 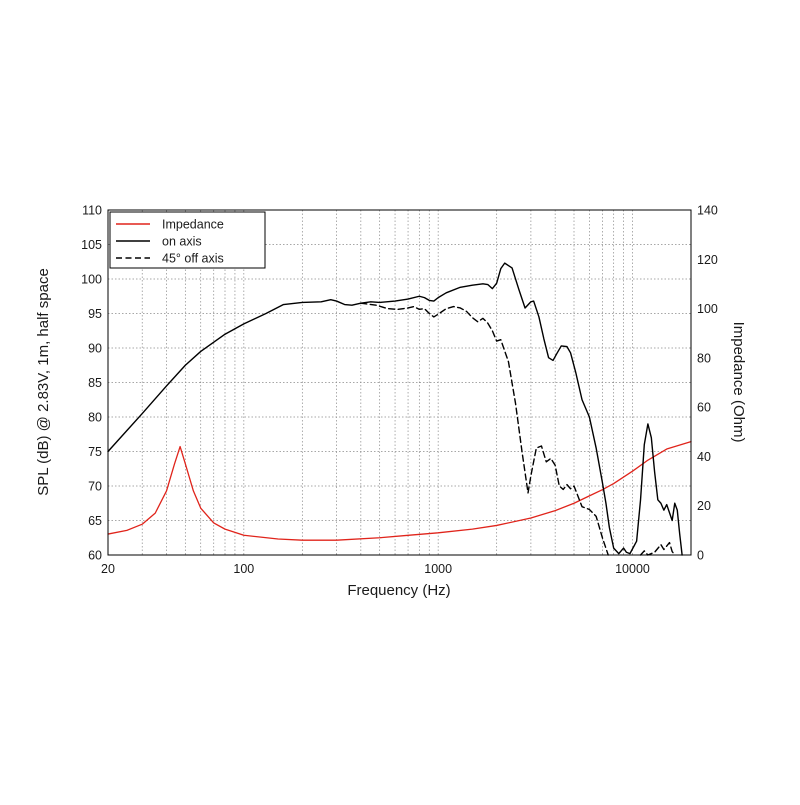 What do you see at coordinates (243, 569) in the screenshot?
I see `x-tick-label: 100` at bounding box center [243, 569].